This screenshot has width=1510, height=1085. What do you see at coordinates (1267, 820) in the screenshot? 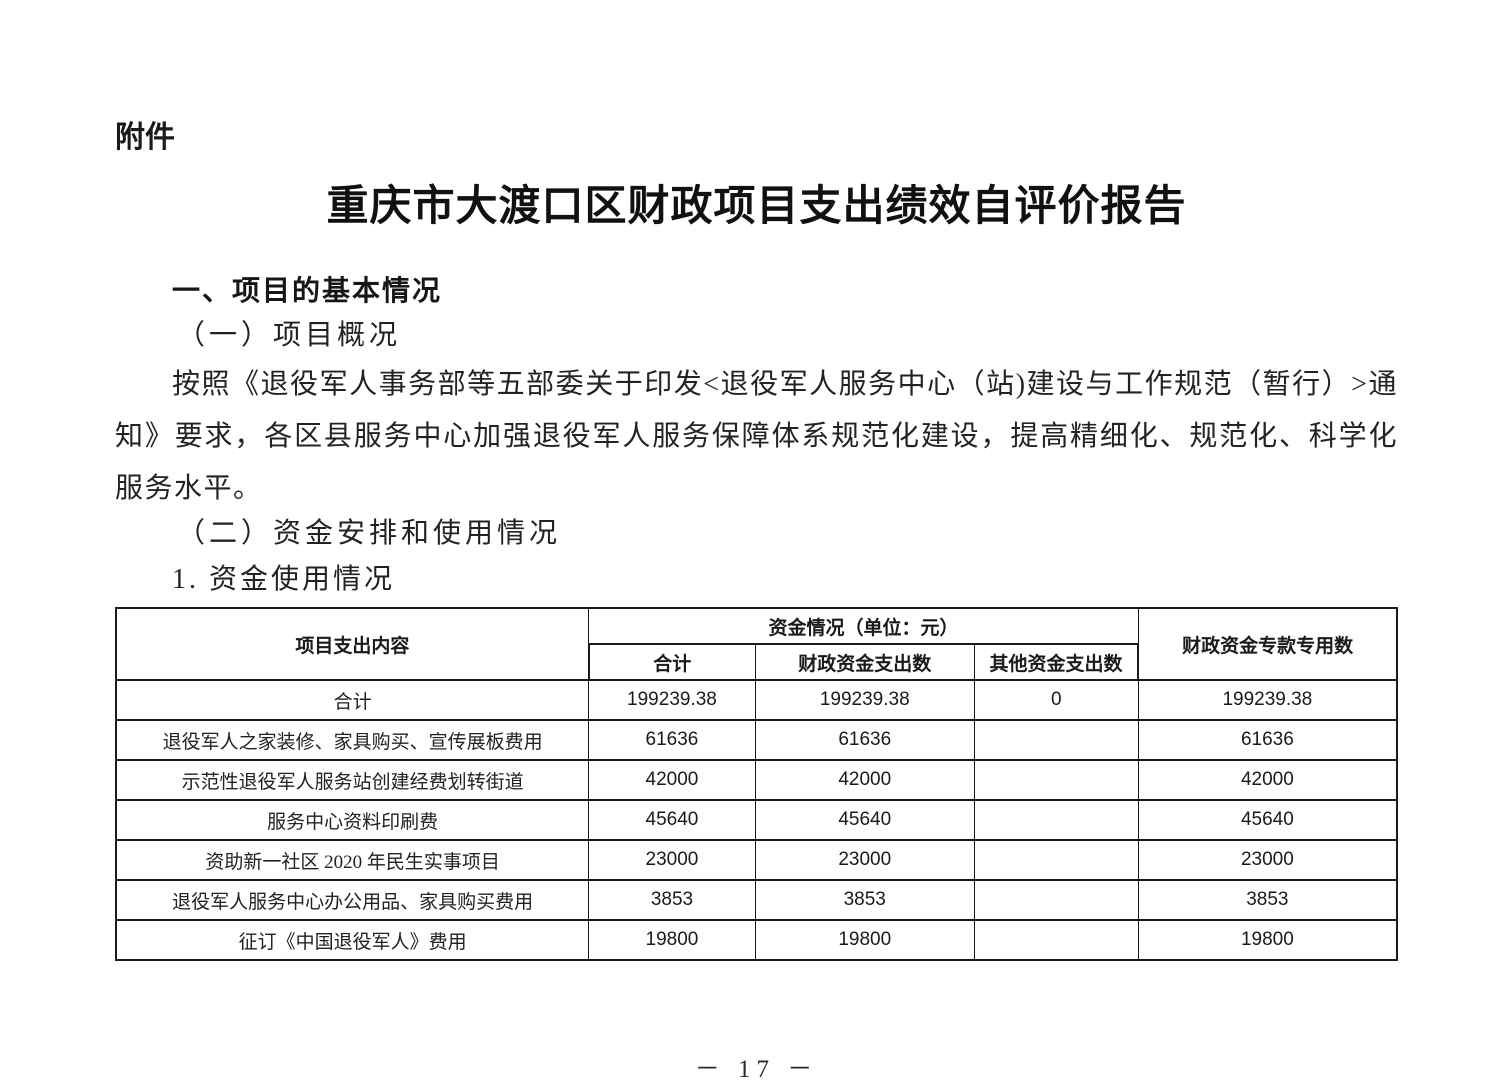
I see `cell-earmarked: 45640` at bounding box center [1267, 820].